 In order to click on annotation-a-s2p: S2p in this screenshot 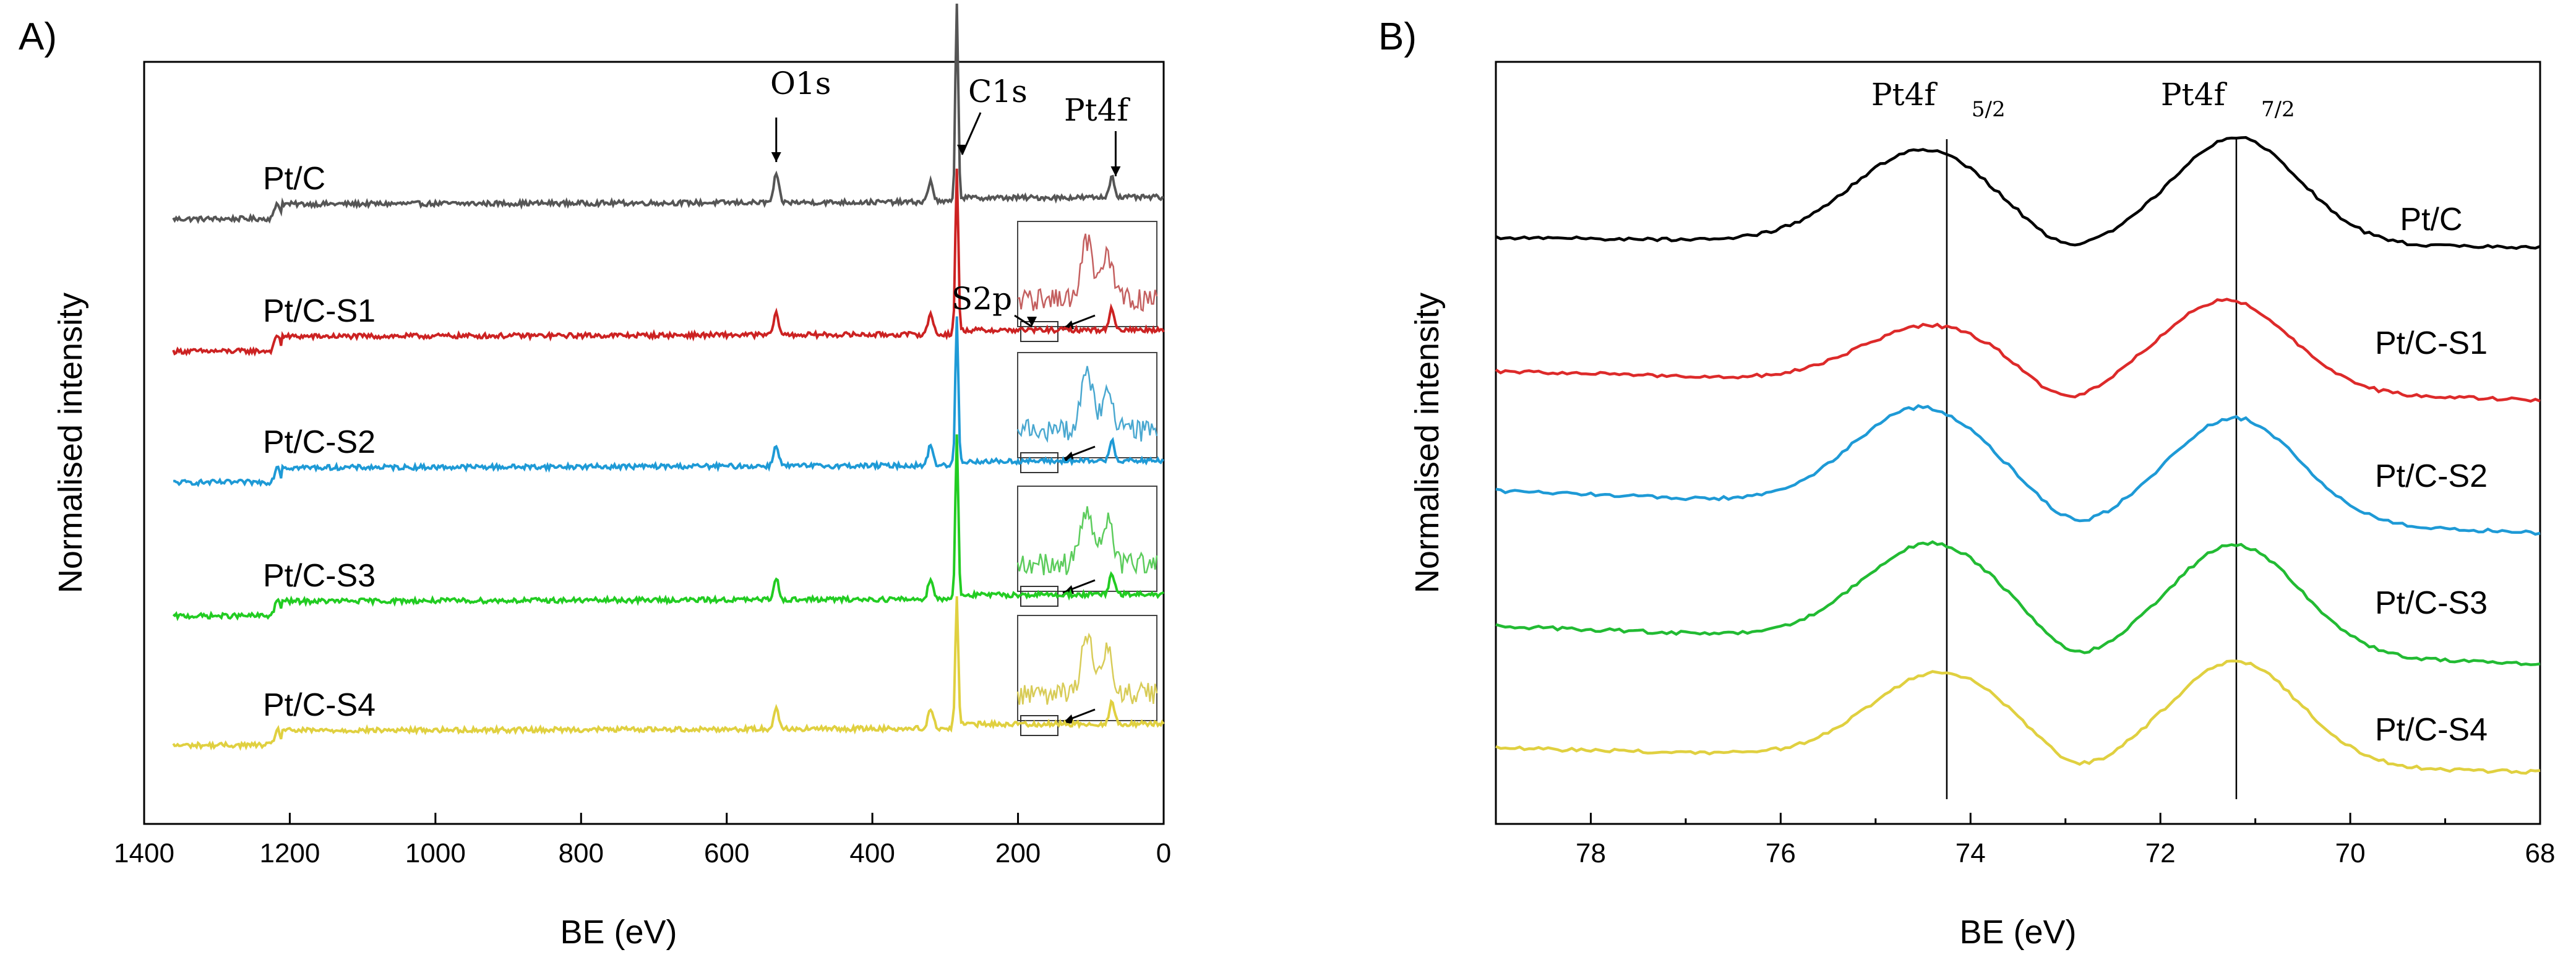, I will do `click(981, 299)`.